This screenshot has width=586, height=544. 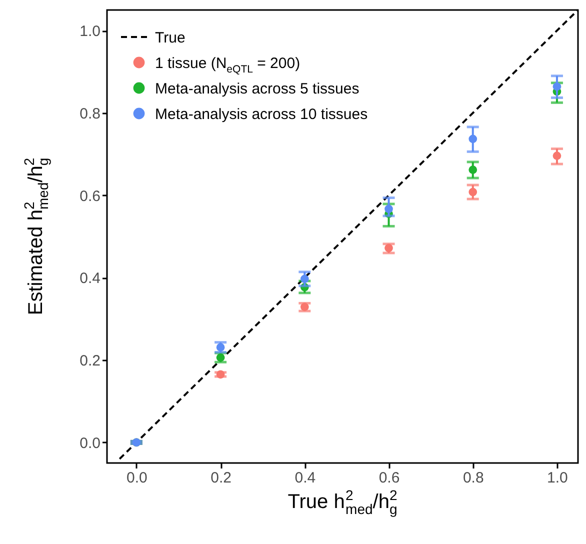 What do you see at coordinates (261, 114) in the screenshot?
I see `legend-label: Meta-analysis across 10 tissues` at bounding box center [261, 114].